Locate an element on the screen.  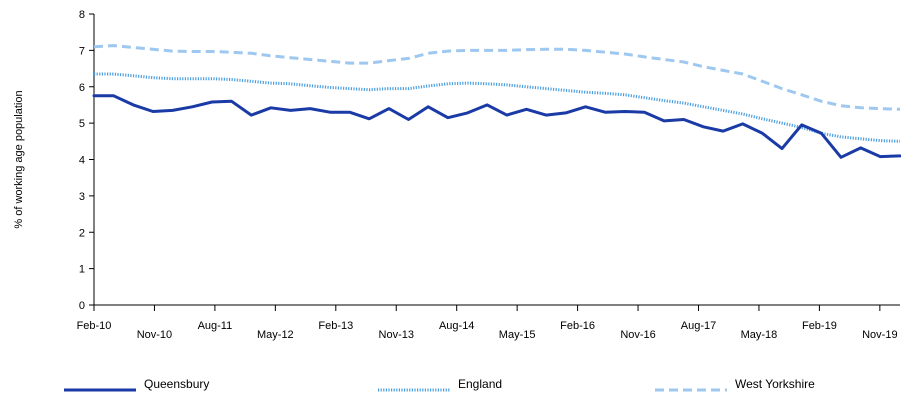
legend-label-west-yorkshire: West Yorkshire is located at coordinates (775, 384).